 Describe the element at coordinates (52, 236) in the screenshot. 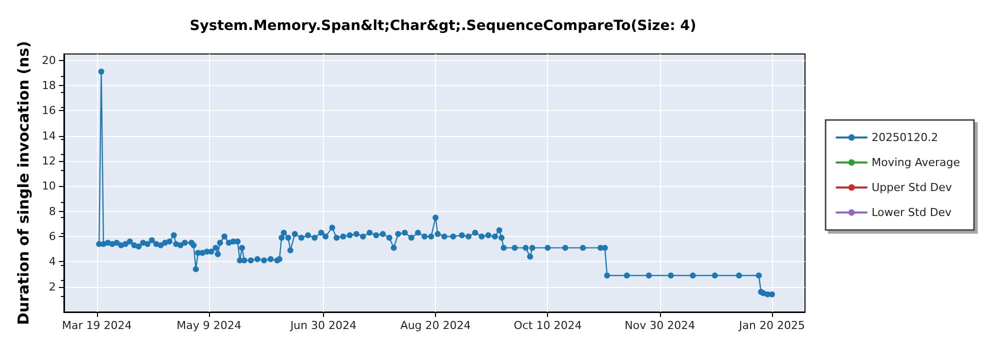

I see `y-tick-label: 6` at that location.